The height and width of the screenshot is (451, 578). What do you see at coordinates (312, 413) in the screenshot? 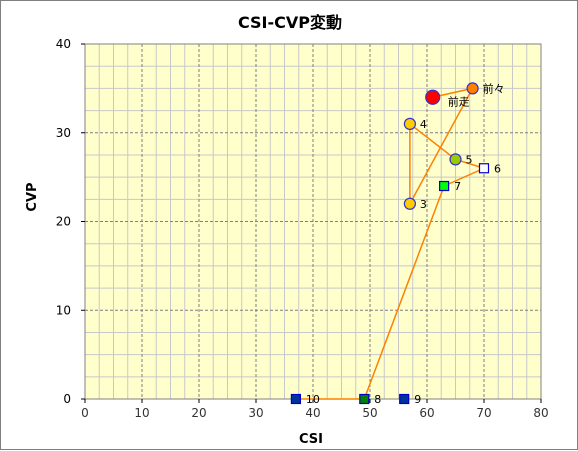
I see `x-tick-label: 40` at bounding box center [312, 413].